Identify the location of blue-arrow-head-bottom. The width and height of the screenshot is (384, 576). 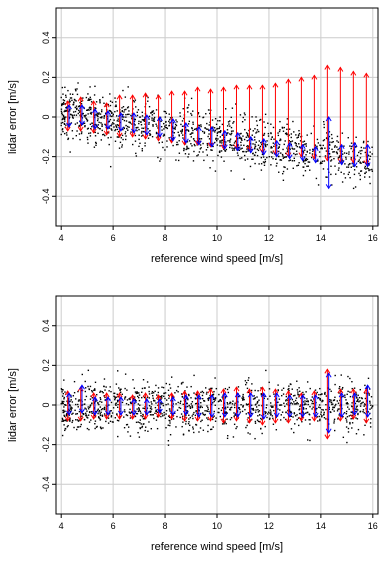
(146, 413).